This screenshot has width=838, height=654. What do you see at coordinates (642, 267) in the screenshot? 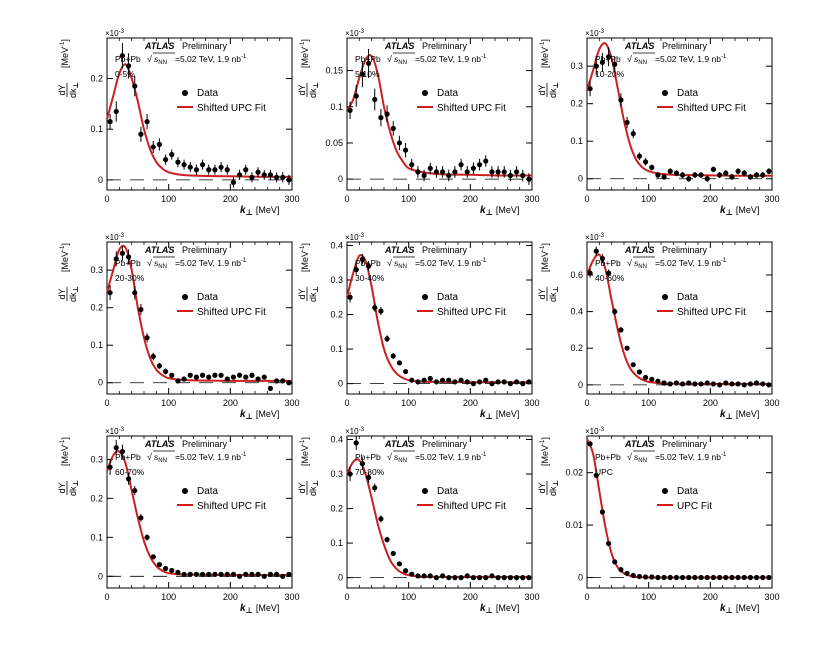
I see `sqrt-s-sub: NN` at bounding box center [642, 267].